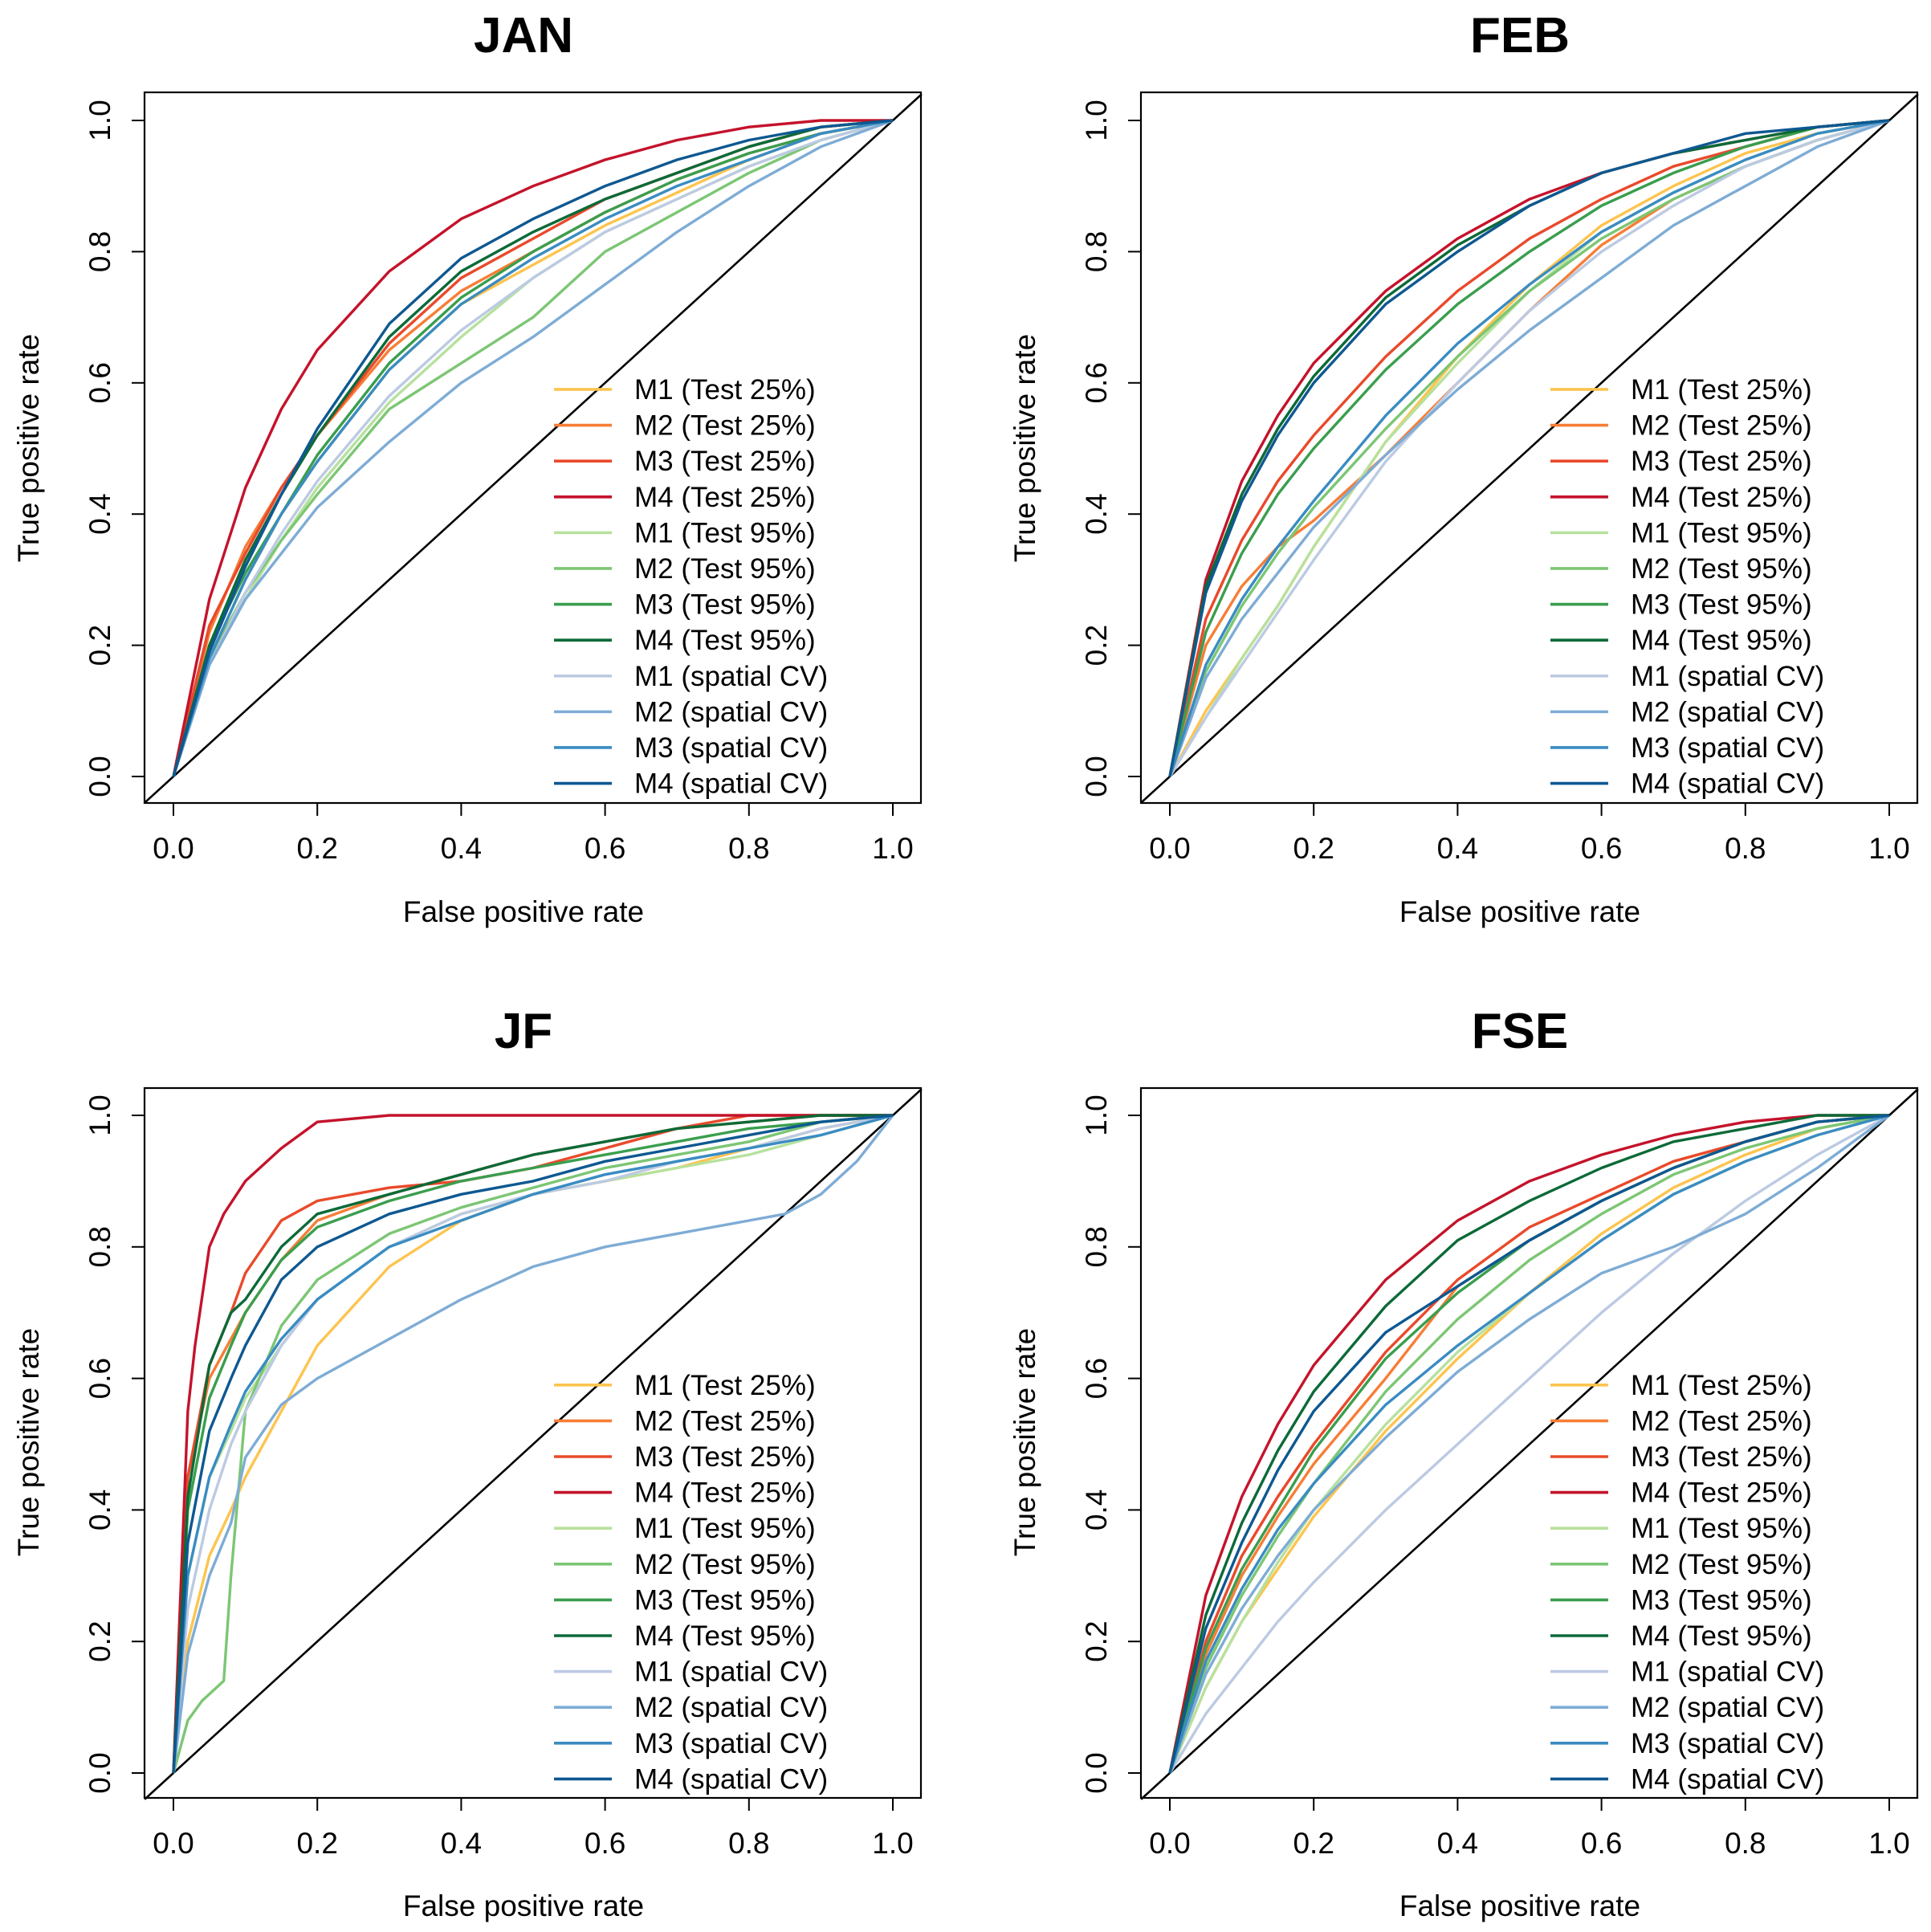 This screenshot has height=1932, width=1931. What do you see at coordinates (29, 1442) in the screenshot?
I see `y-axis-label: True positive rate` at bounding box center [29, 1442].